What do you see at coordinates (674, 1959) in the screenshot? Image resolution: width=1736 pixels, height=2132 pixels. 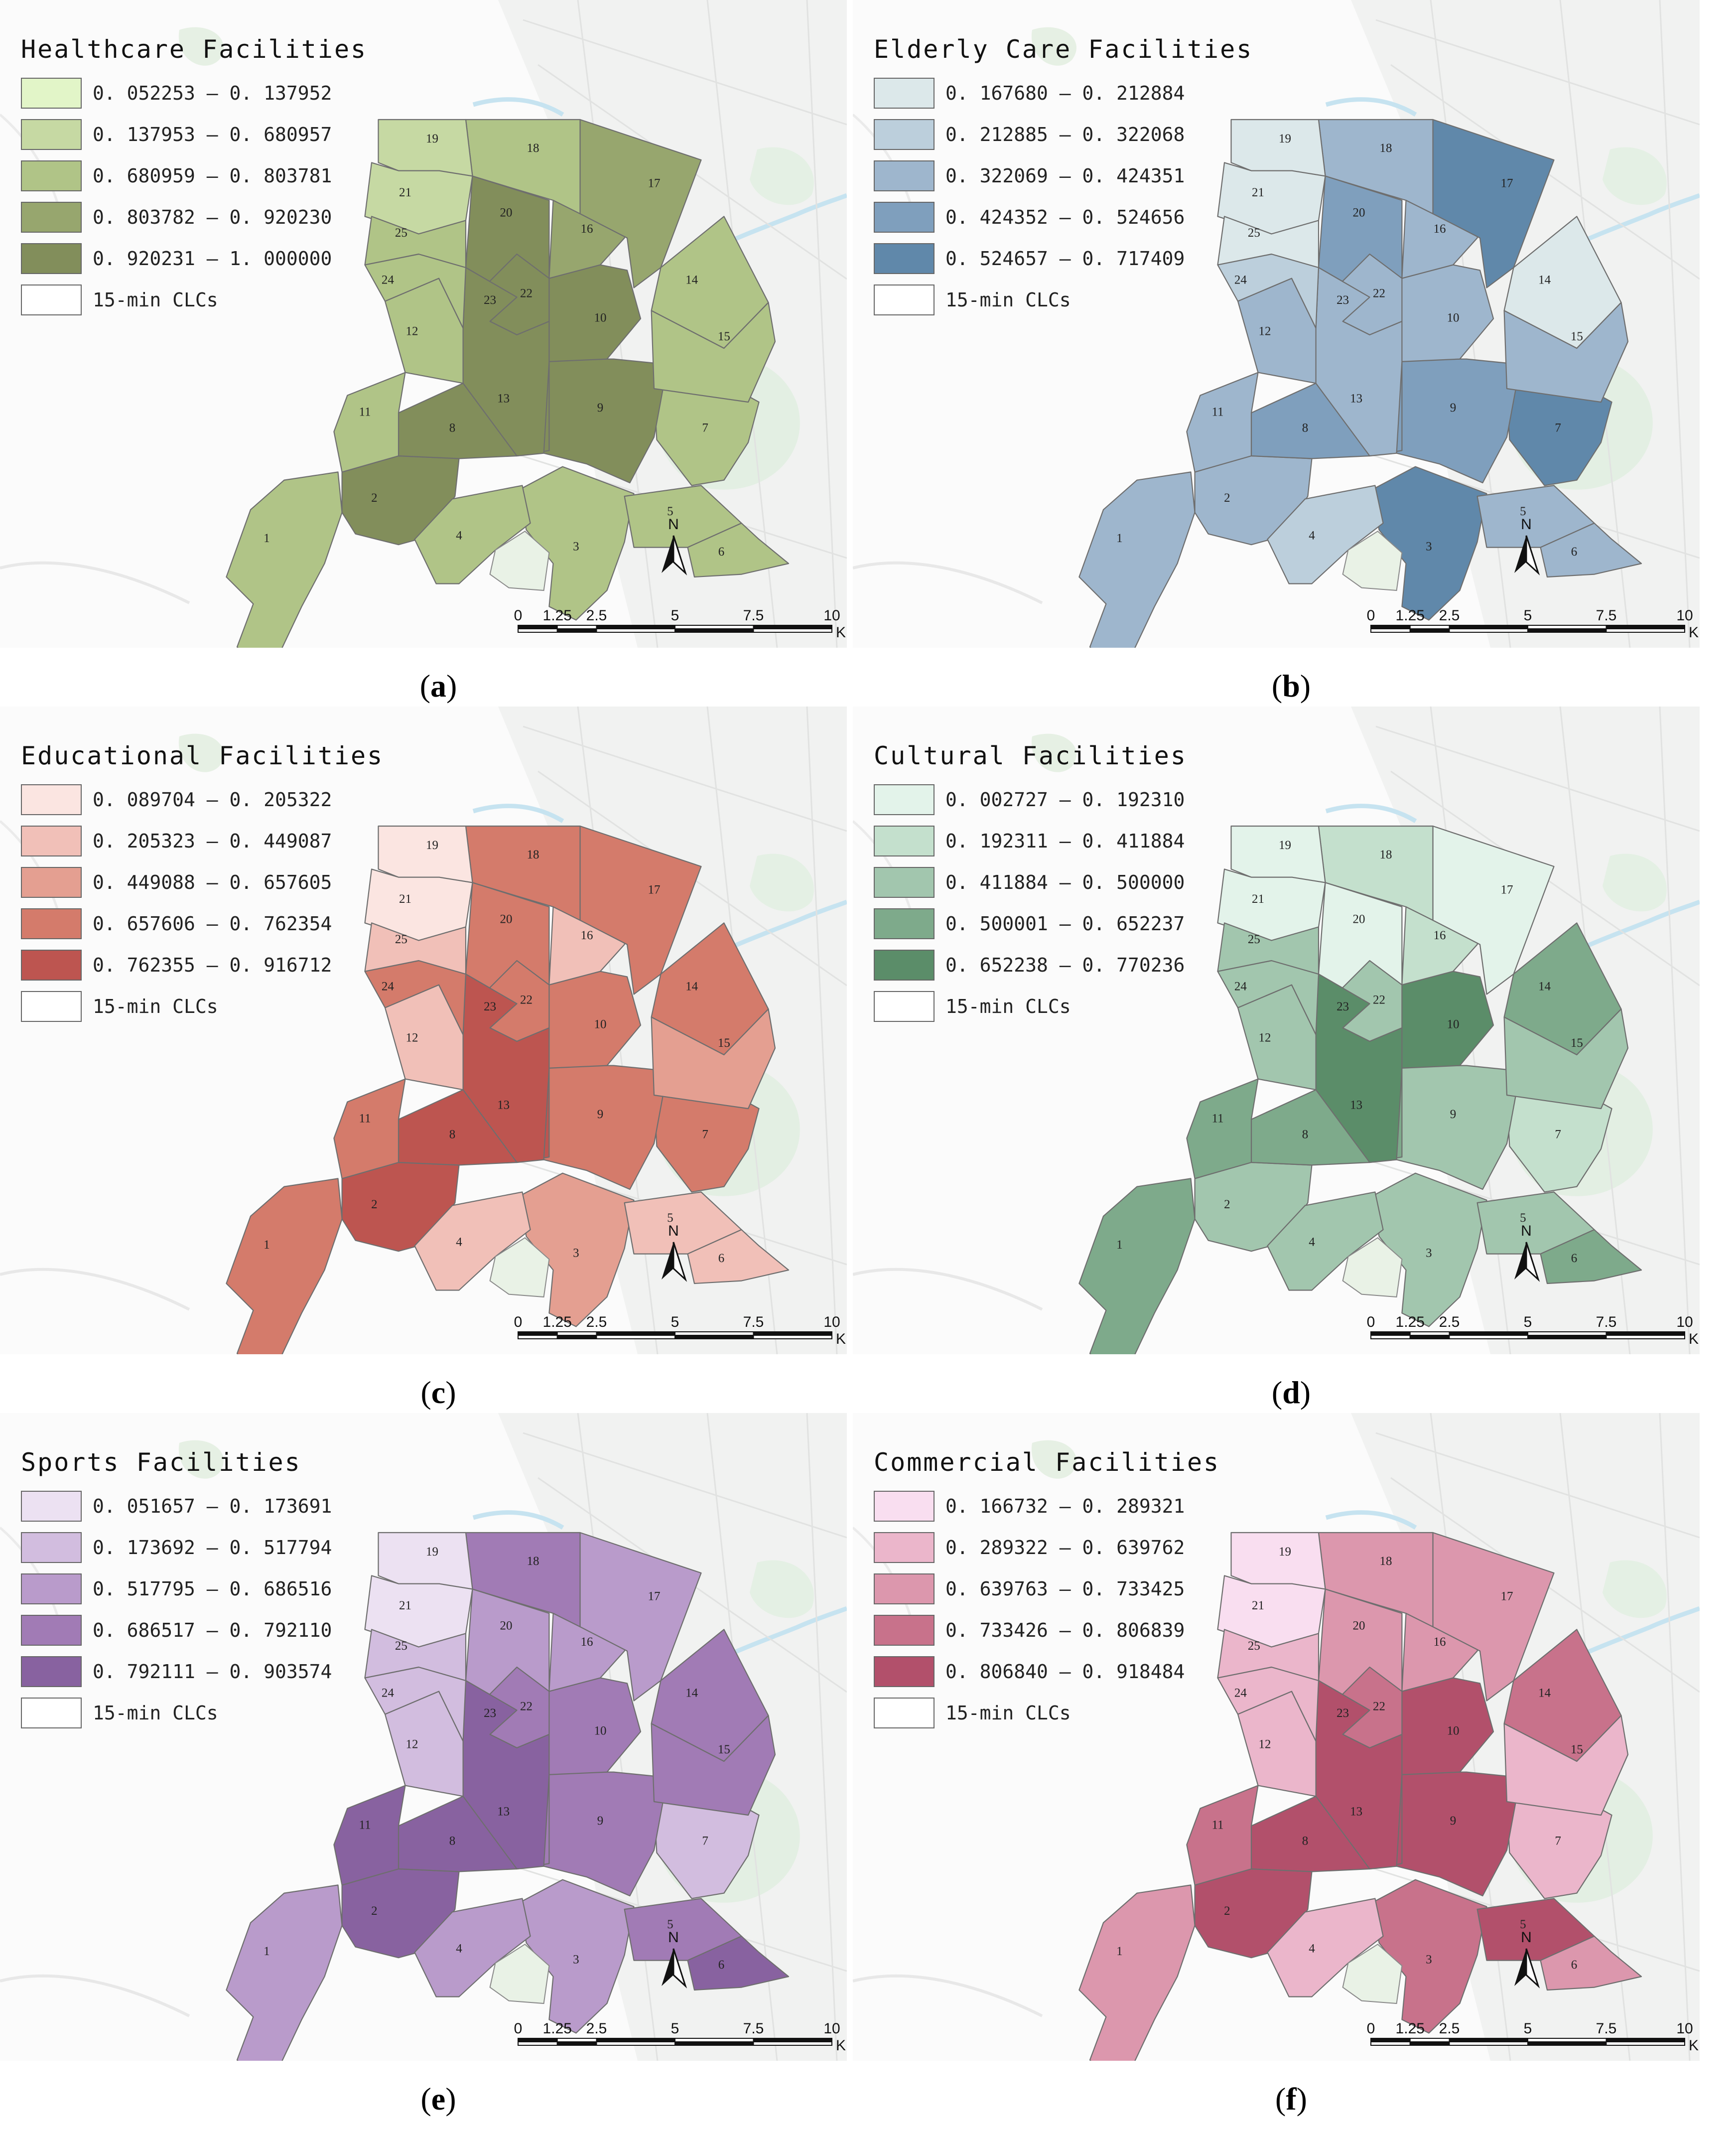 I see `north-arrow: N` at bounding box center [674, 1959].